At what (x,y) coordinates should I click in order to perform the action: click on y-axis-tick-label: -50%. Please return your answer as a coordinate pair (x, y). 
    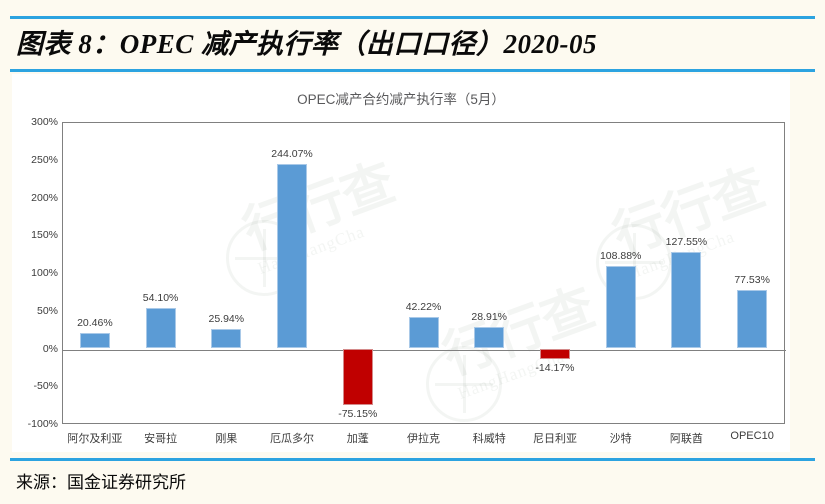
    Looking at the image, I should click on (45, 386).